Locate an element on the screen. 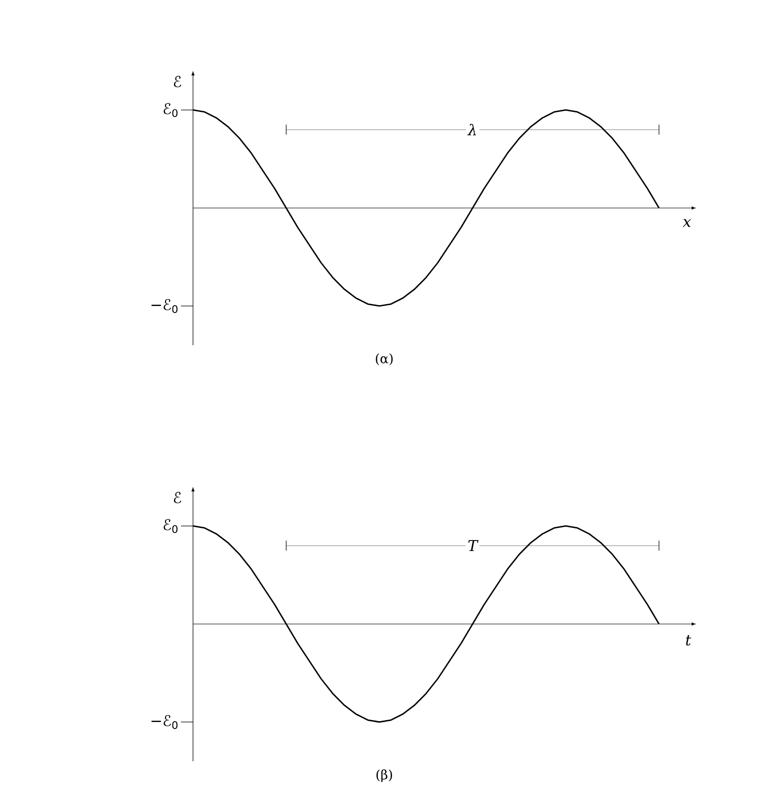 This screenshot has height=791, width=766. annotation: T is located at coordinates (473, 546).